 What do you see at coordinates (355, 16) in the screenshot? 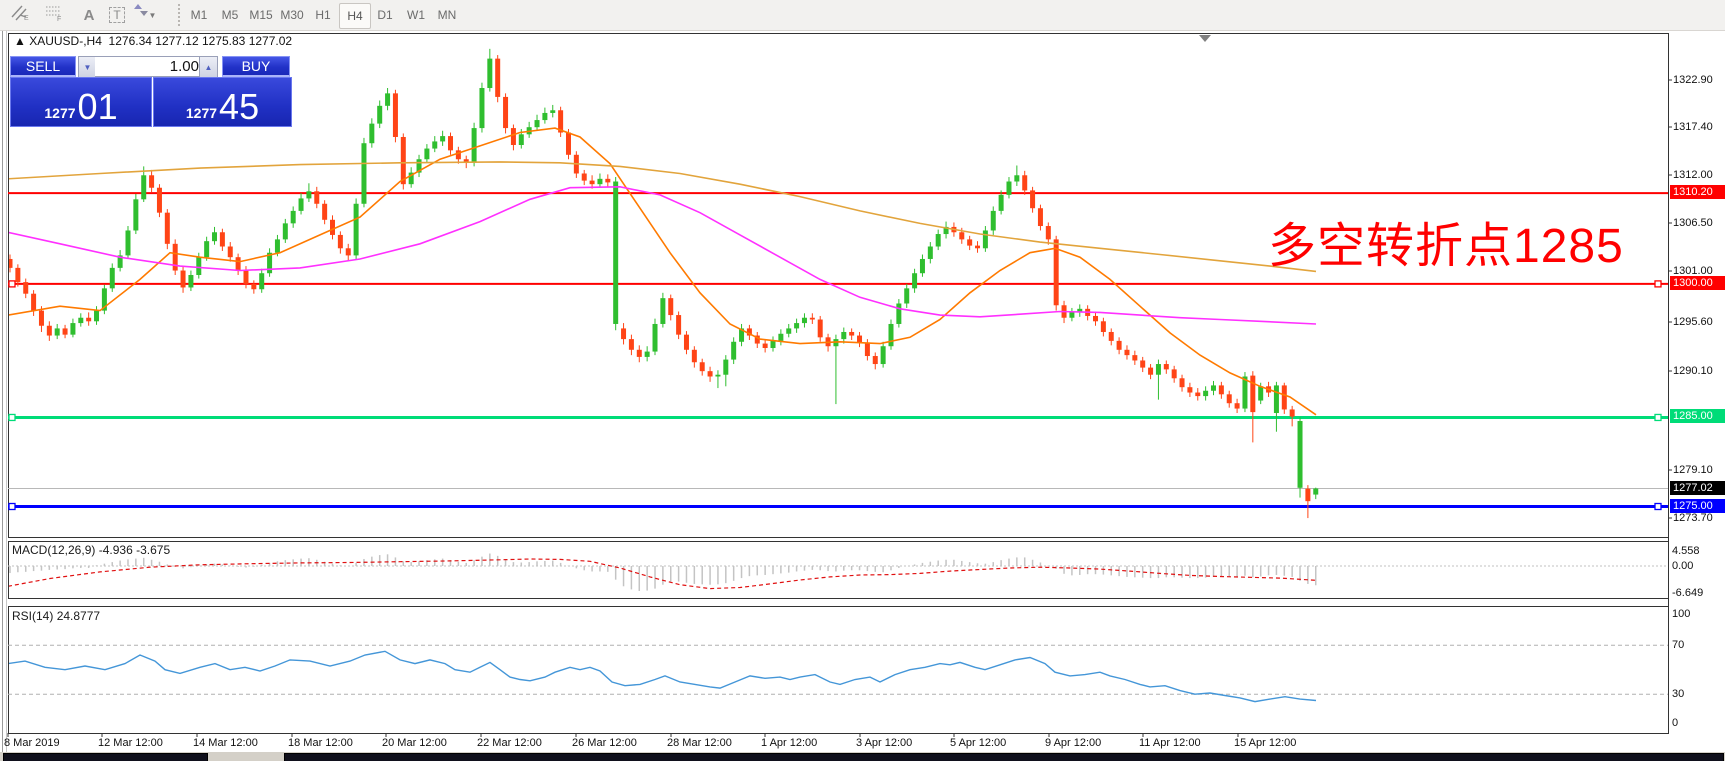
I see `timeframe-button-h4: H4` at bounding box center [355, 16].